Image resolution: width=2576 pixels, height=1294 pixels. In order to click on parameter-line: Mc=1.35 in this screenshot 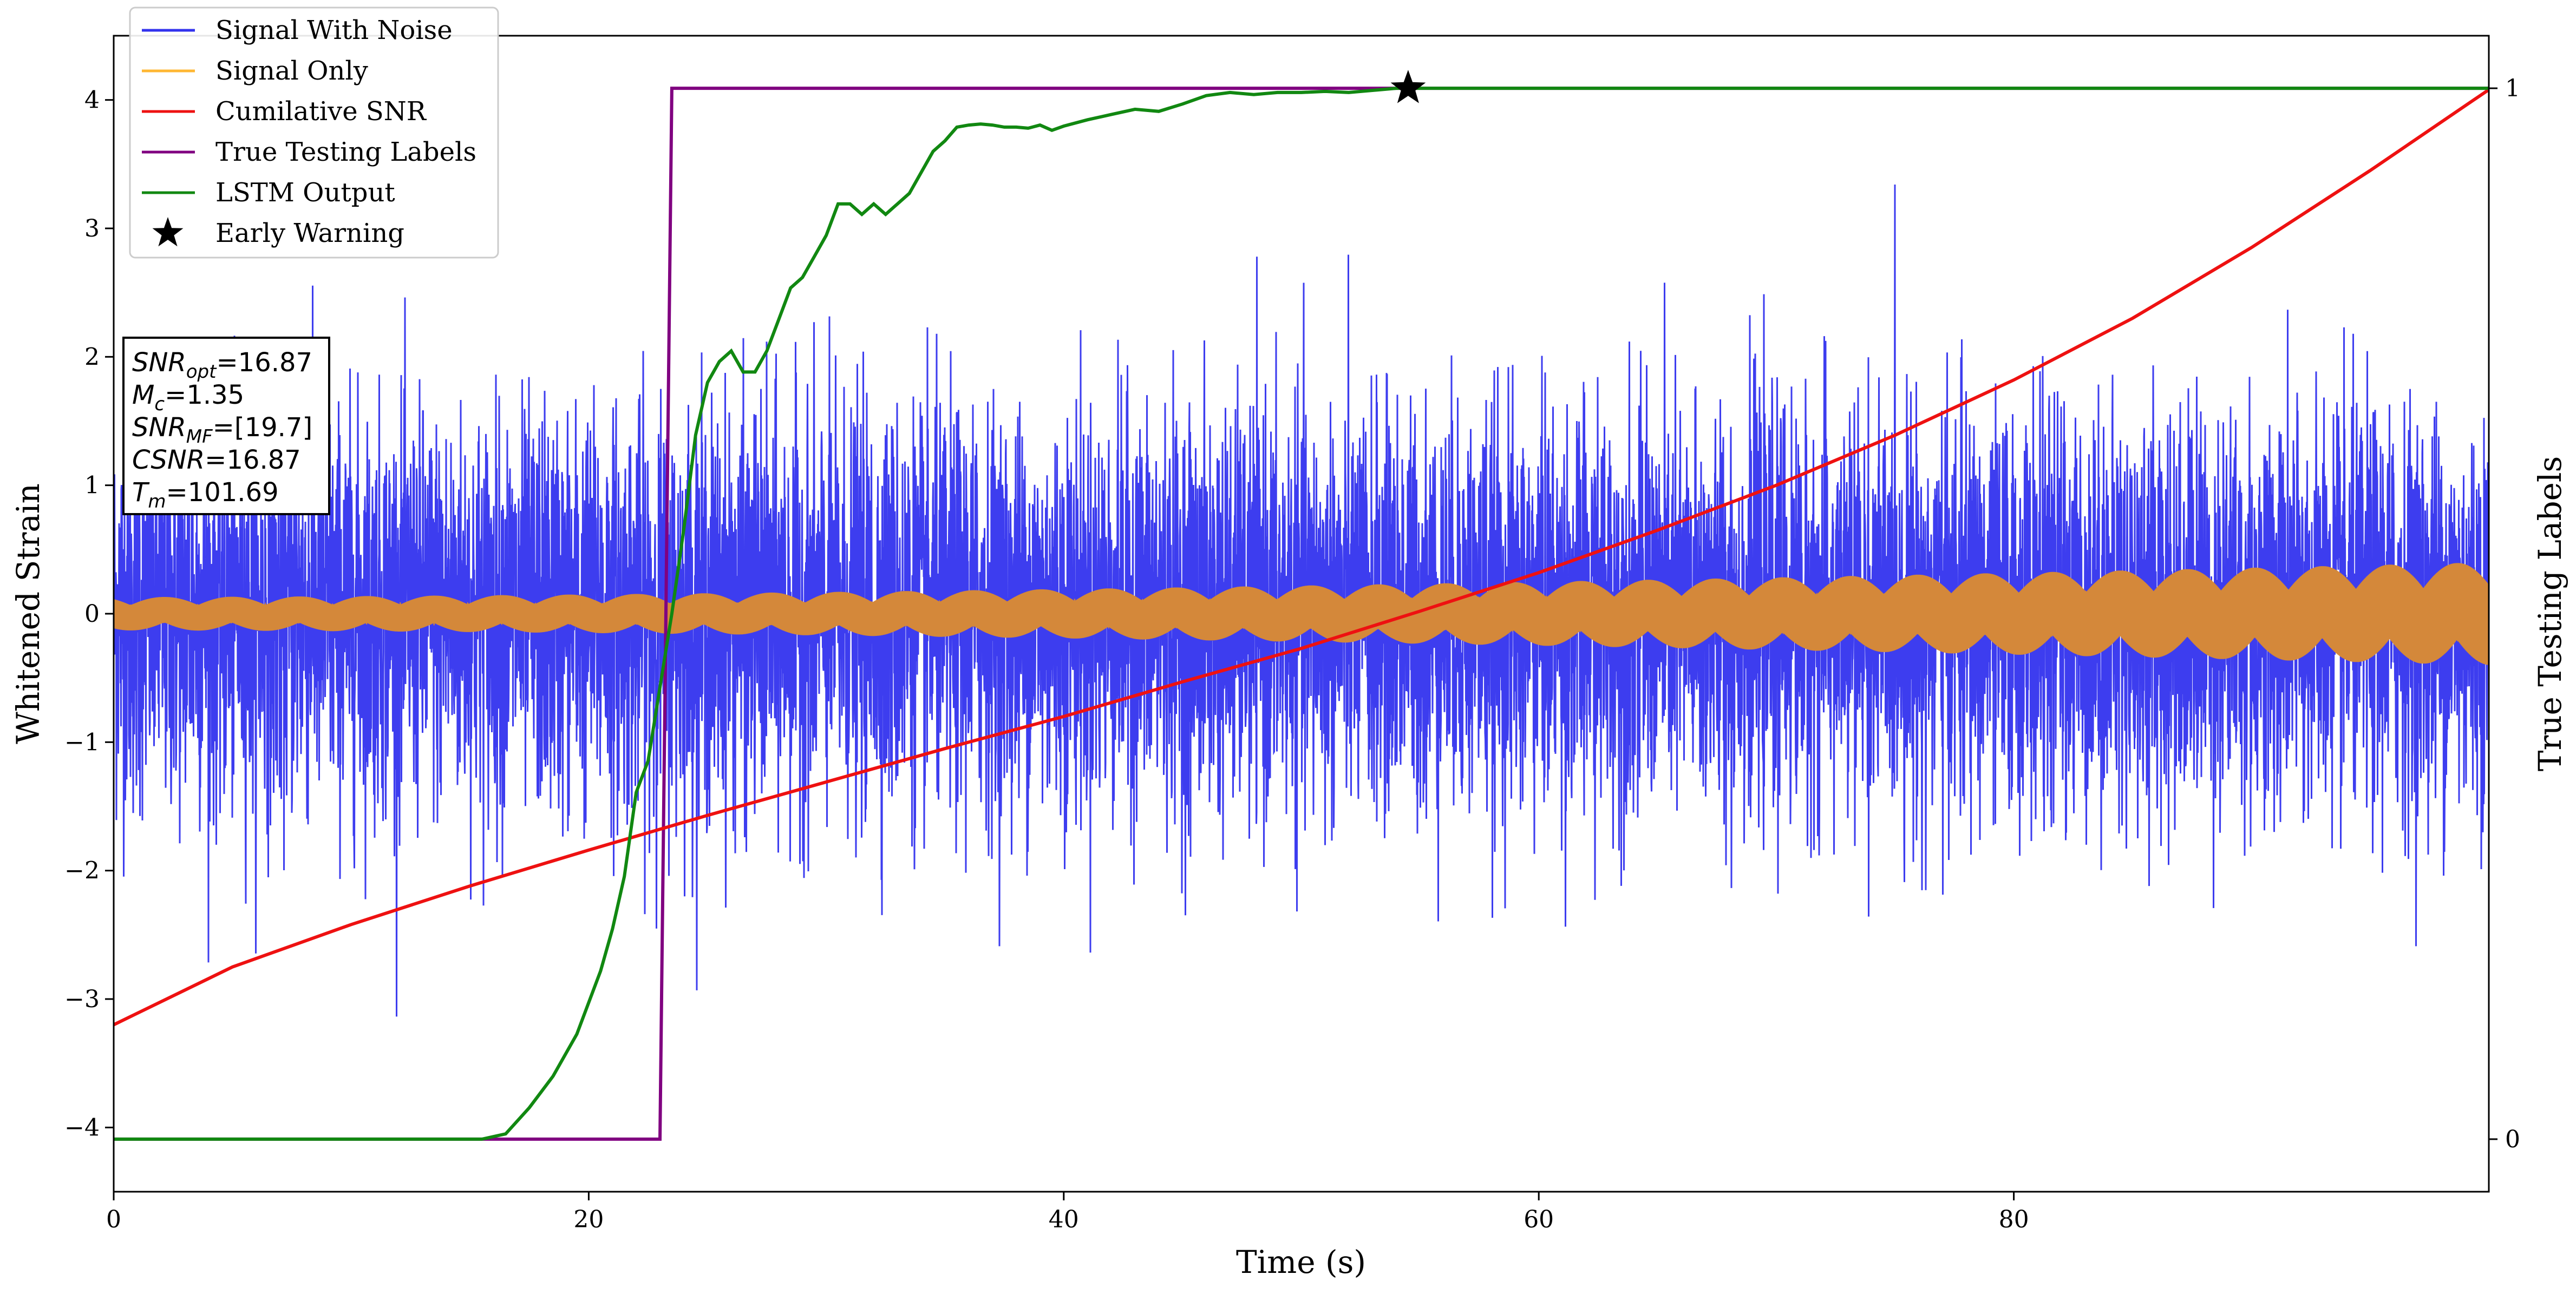, I will do `click(188, 397)`.